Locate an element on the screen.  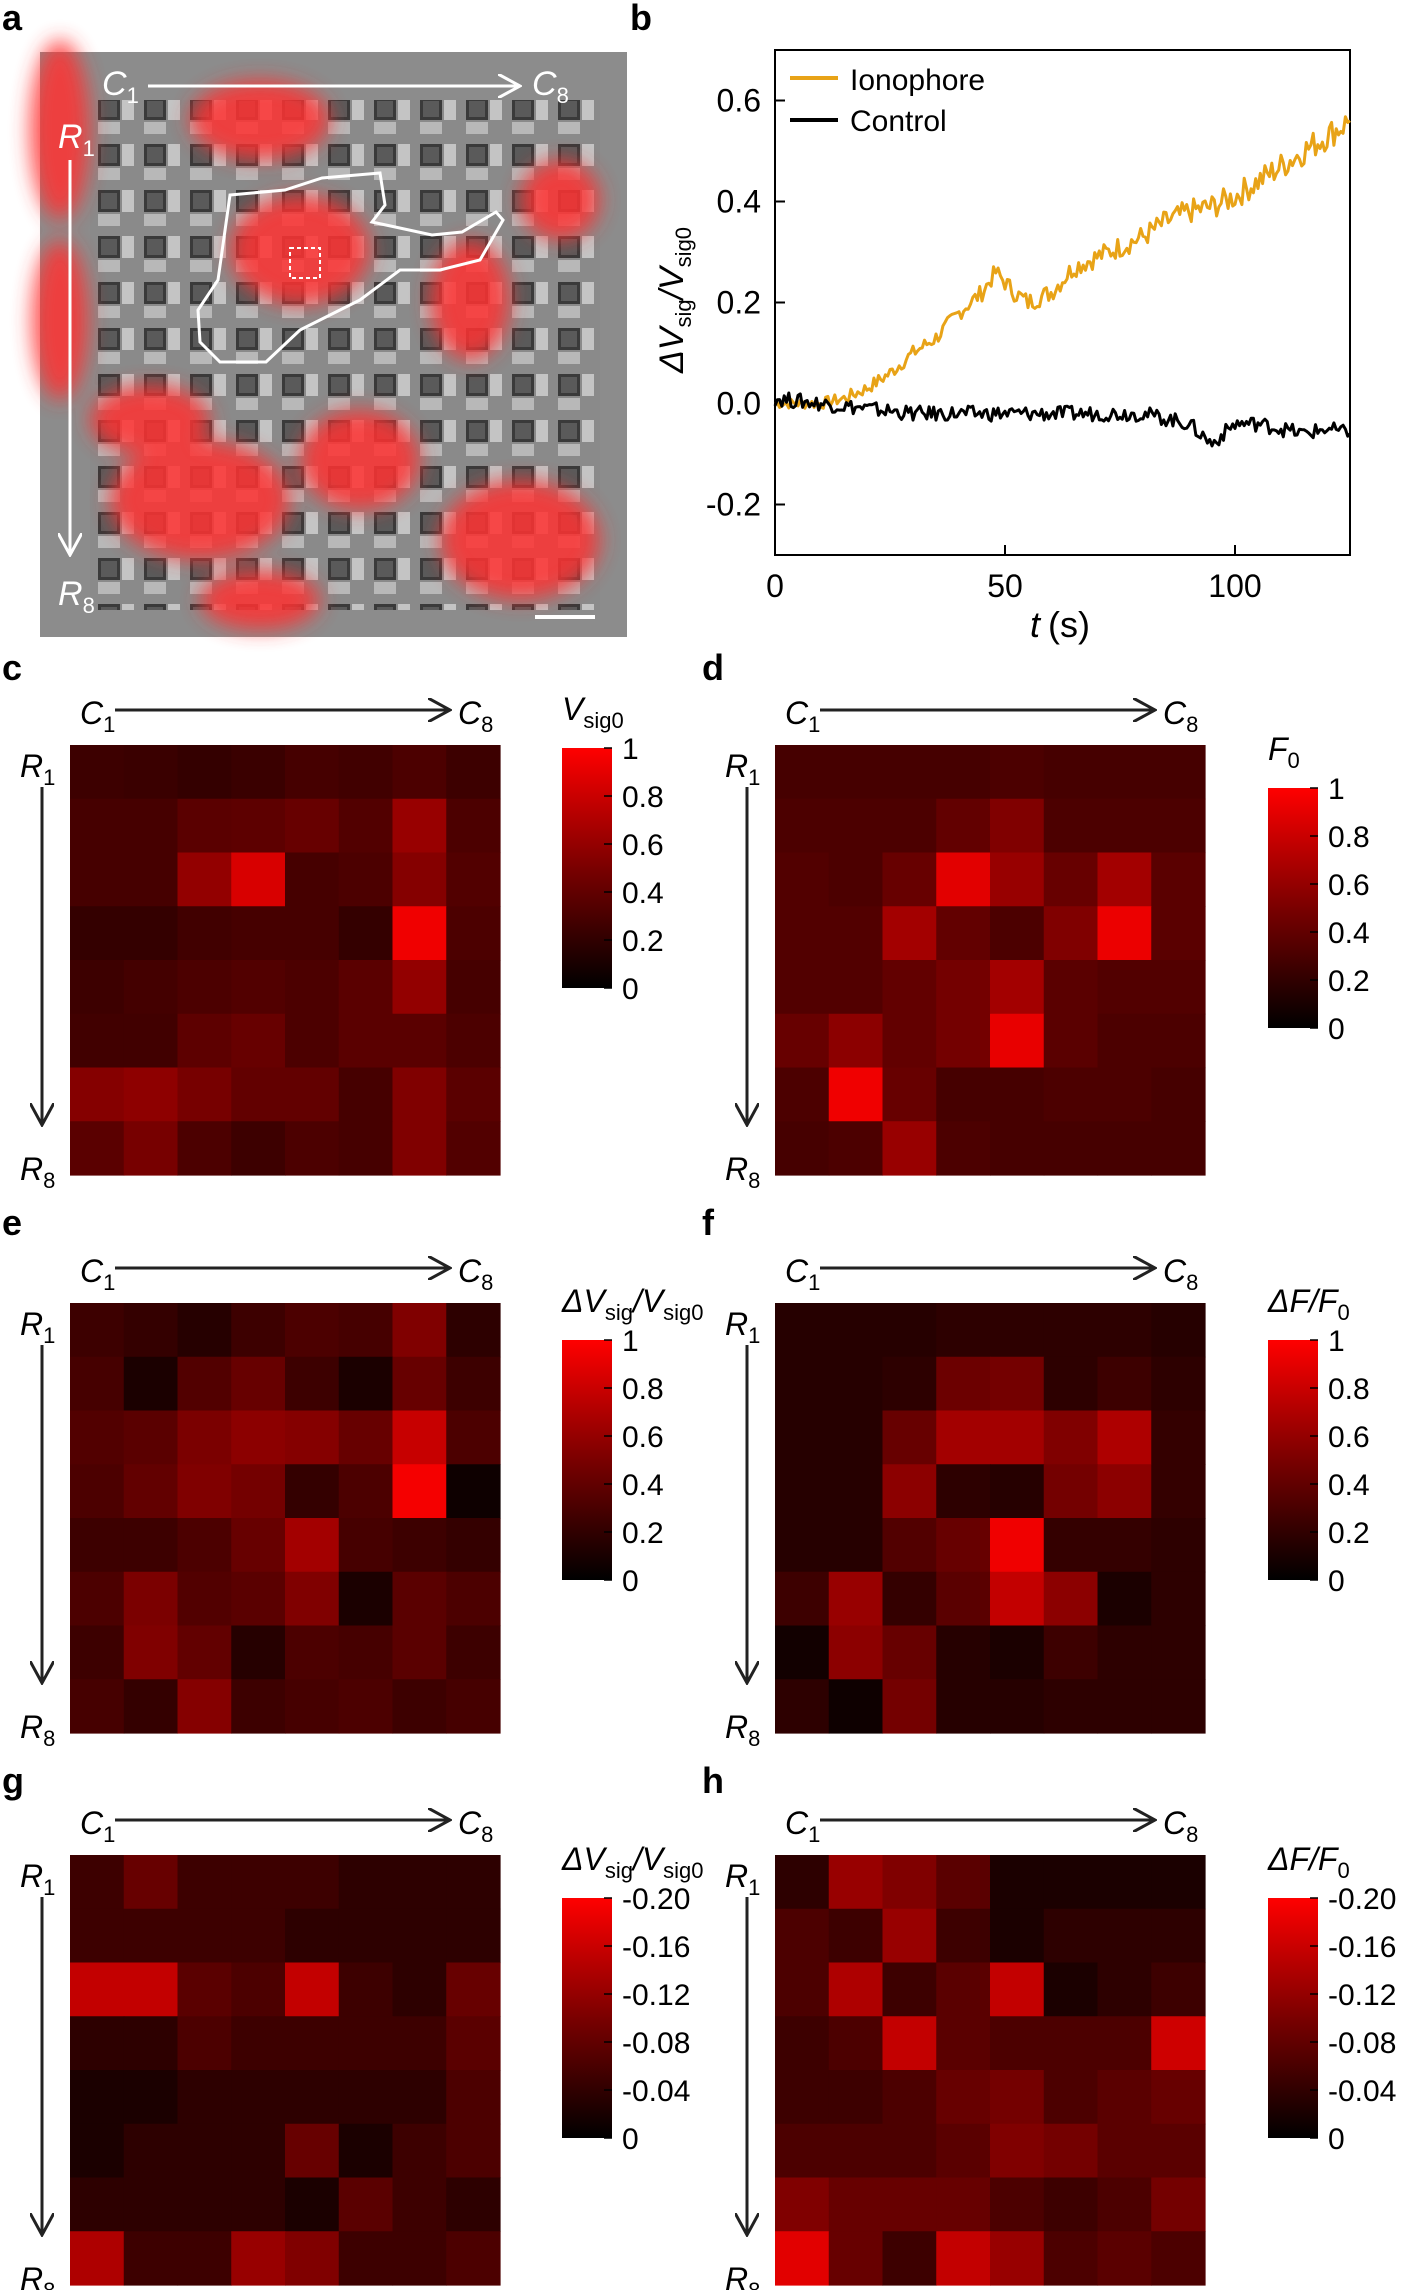
colorbar-title: F0 is located at coordinates (1284, 752).